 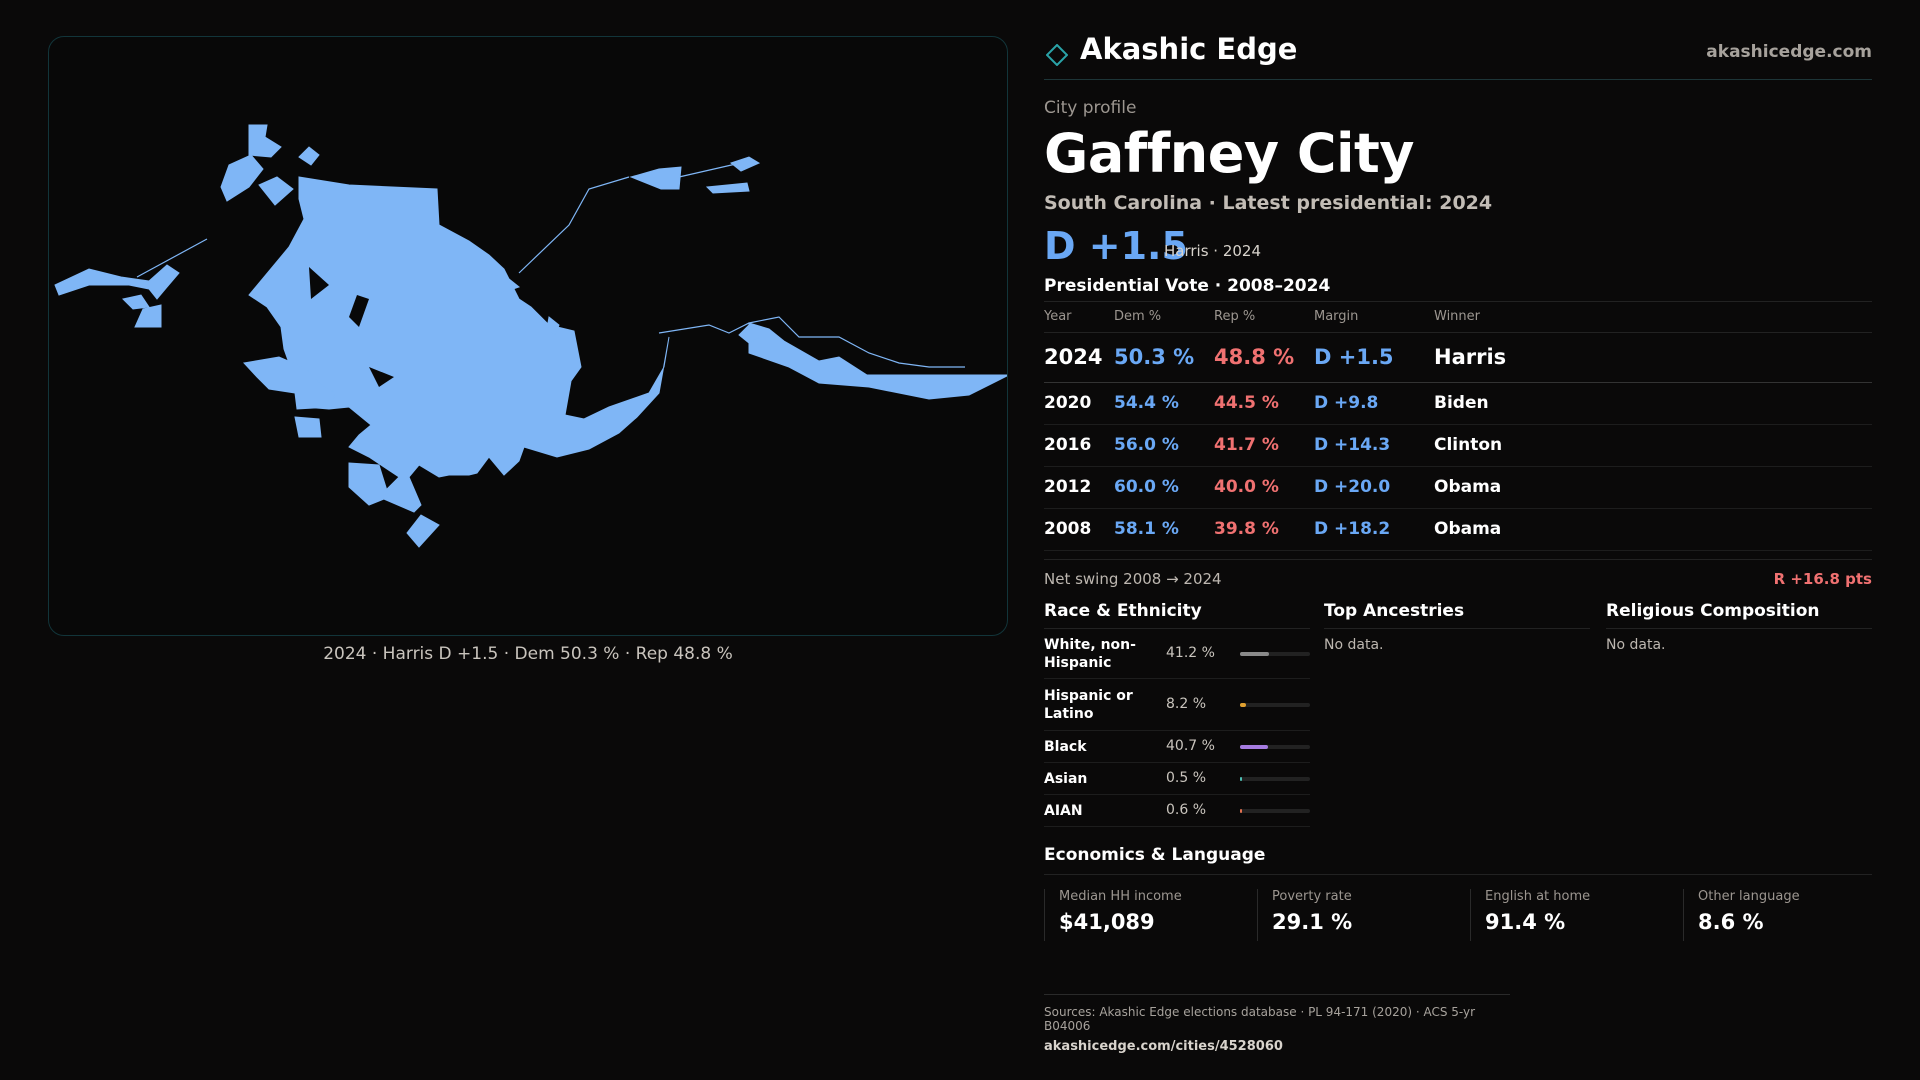 What do you see at coordinates (1653, 403) in the screenshot?
I see `cell-winner: Biden` at bounding box center [1653, 403].